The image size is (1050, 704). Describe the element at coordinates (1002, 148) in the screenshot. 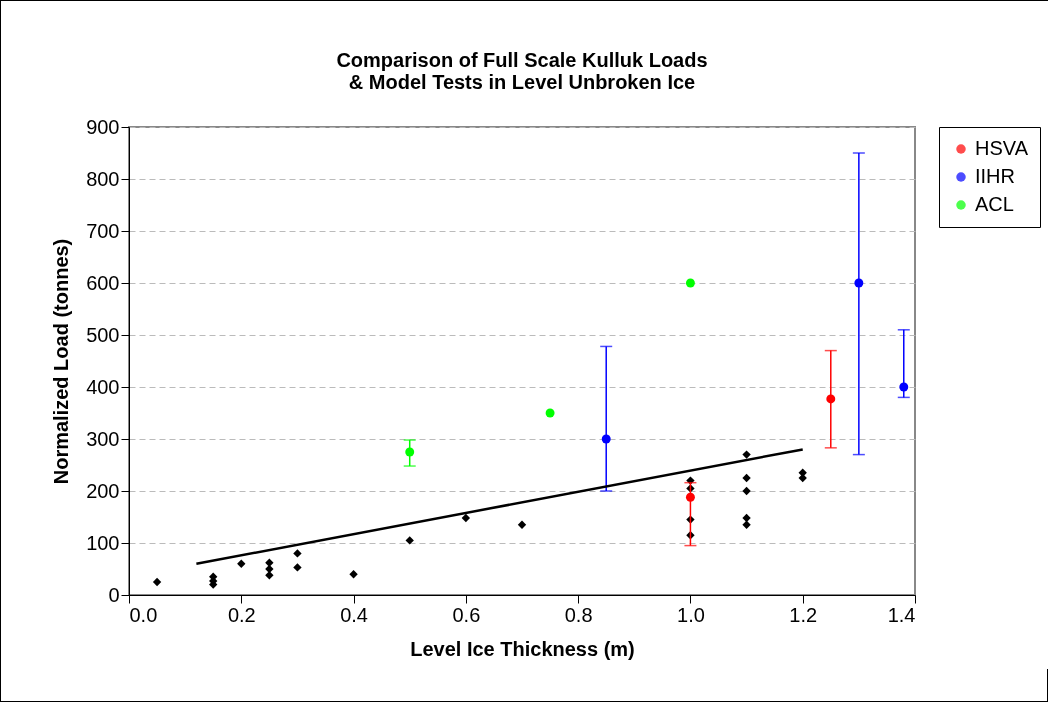

I see `legend-label: HSVA` at that location.